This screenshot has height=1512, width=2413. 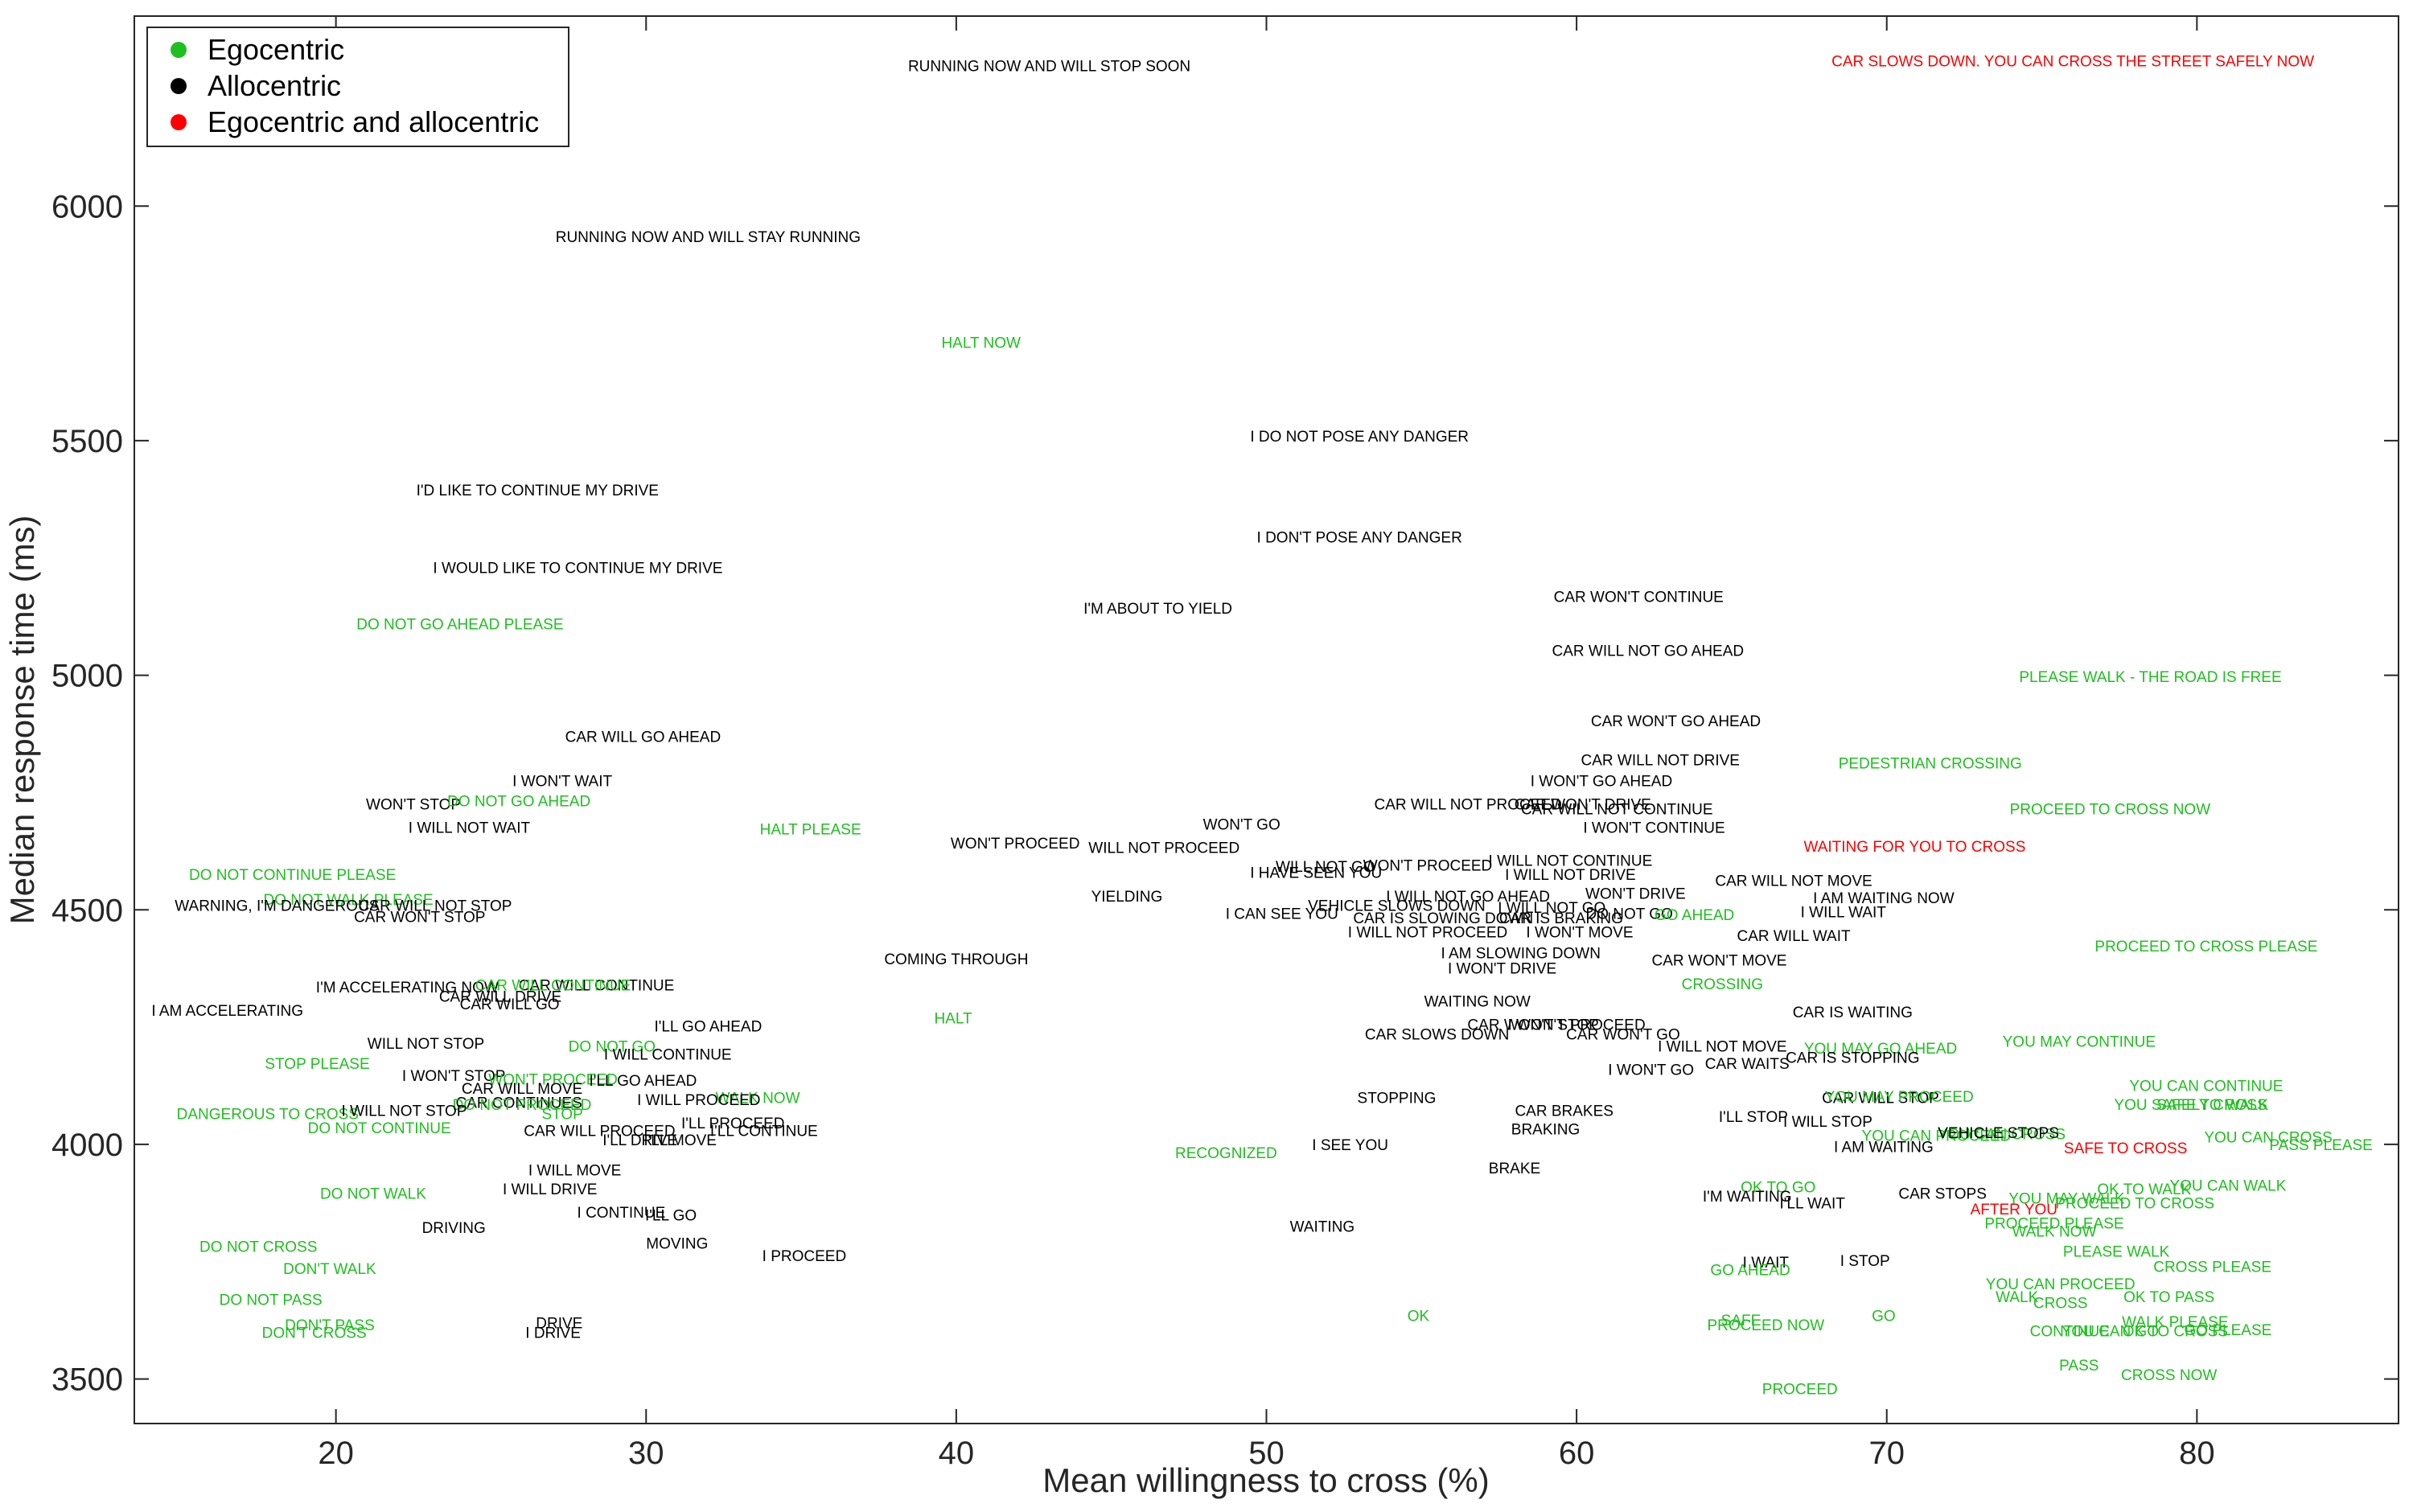 What do you see at coordinates (1998, 1134) in the screenshot?
I see `data-point-label: VEHICLE STOPS` at bounding box center [1998, 1134].